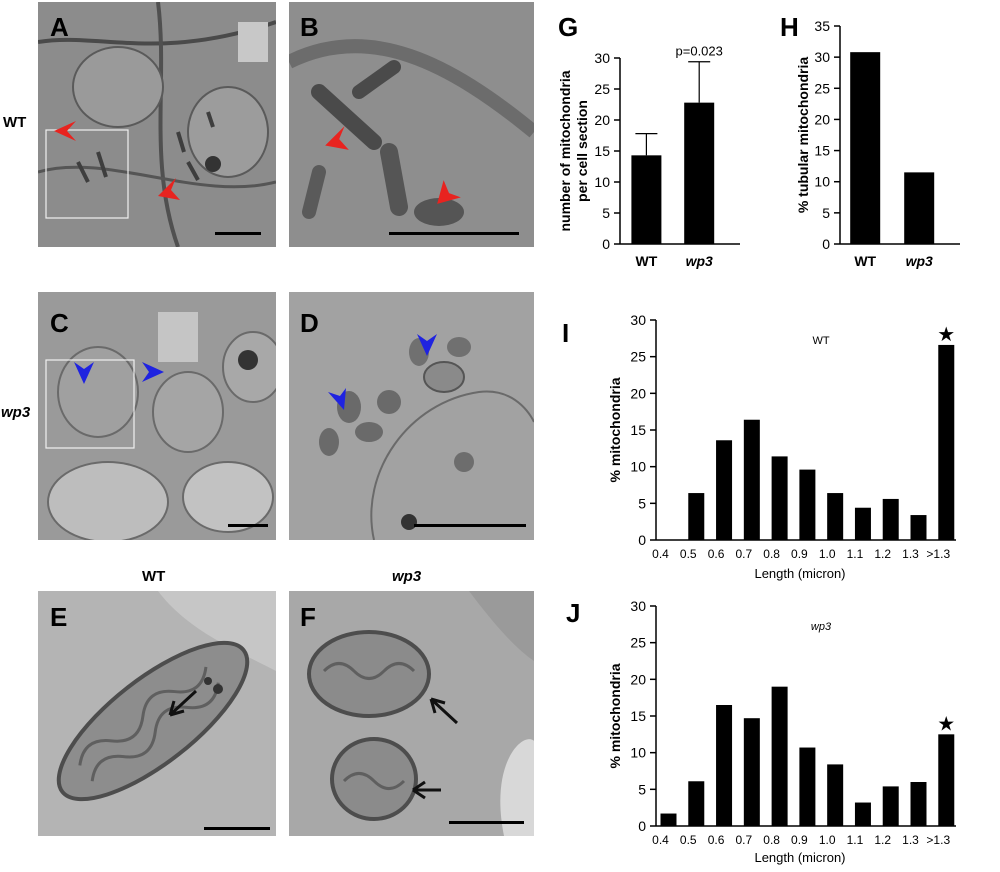  I want to click on micrograph-panel-f, so click(411, 713).